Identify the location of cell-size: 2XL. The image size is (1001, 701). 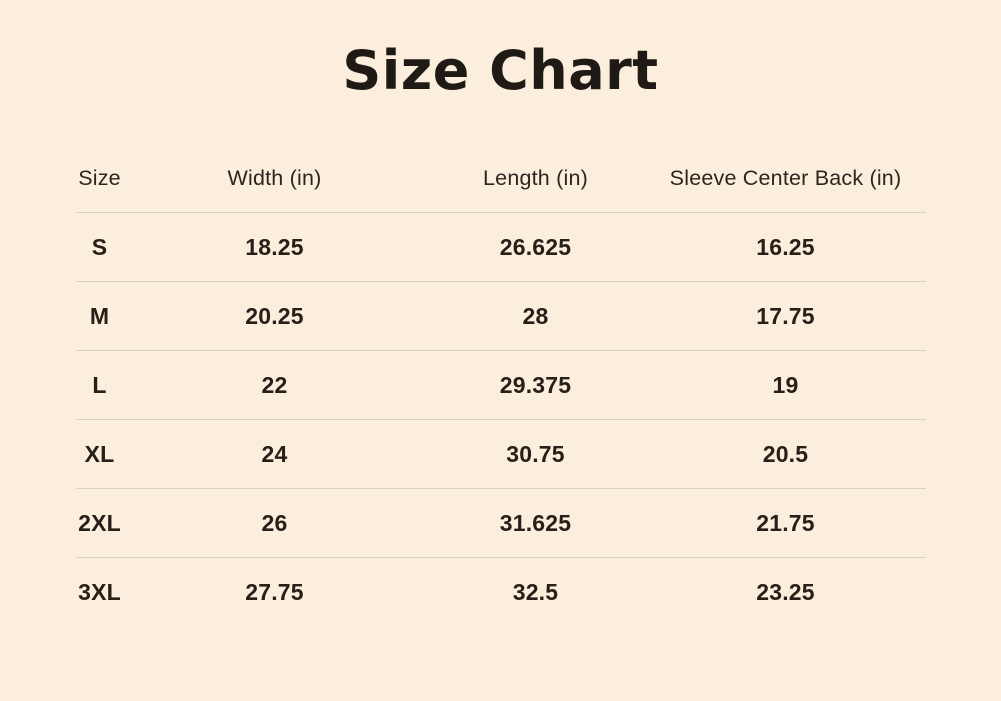
(99, 522).